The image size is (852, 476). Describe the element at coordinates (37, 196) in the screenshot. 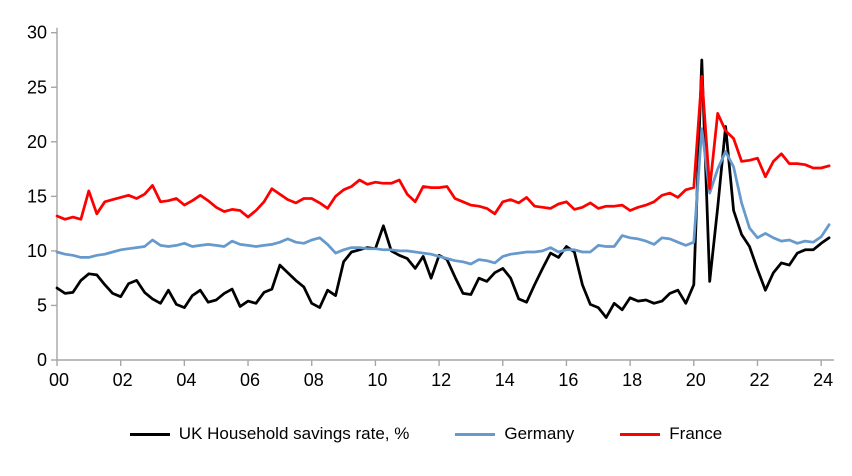

I see `y-axis-tick-label: 15` at that location.